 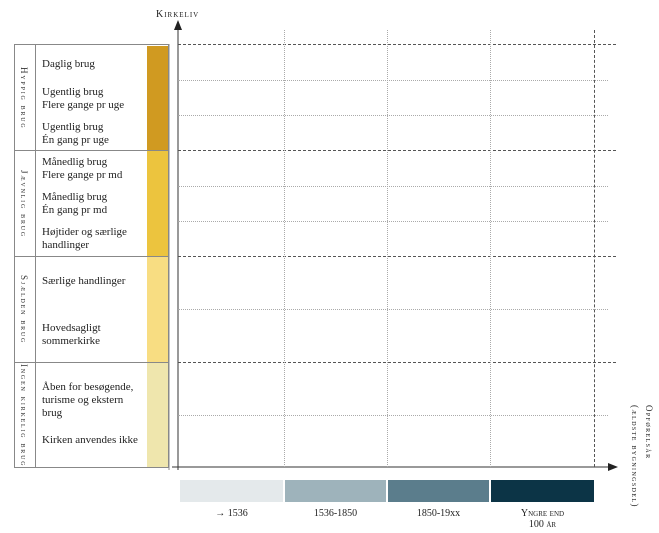 I want to click on row-label-ugentlig-flere: Ugentlig brug Flere gange pr uge, so click(x=83, y=98).